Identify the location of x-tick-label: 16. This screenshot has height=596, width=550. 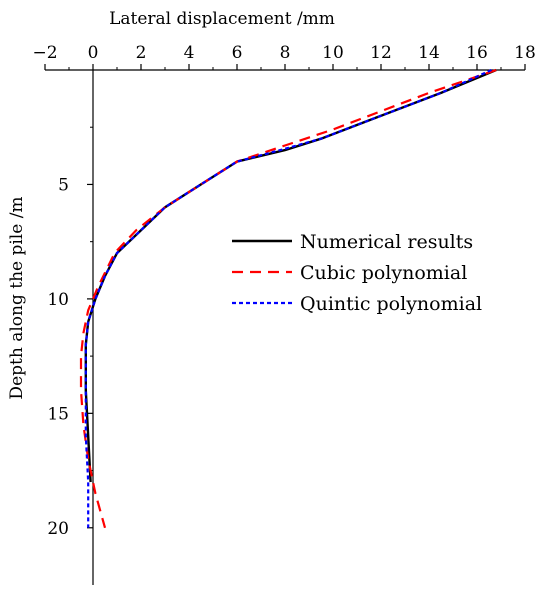
(477, 53).